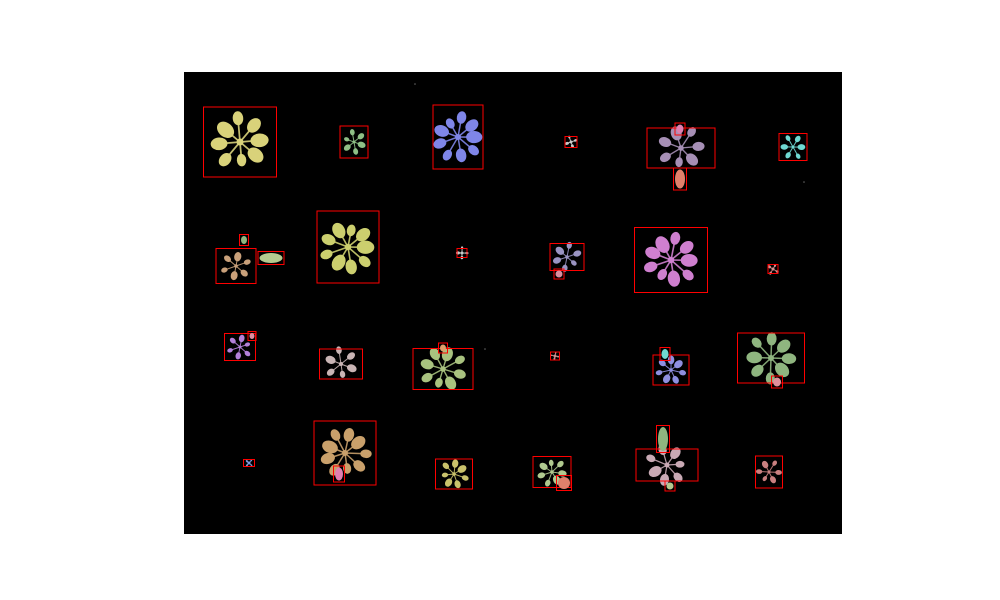 This screenshot has width=1000, height=600. Describe the element at coordinates (773, 269) in the screenshot. I see `bounding-box-r2c6` at that location.